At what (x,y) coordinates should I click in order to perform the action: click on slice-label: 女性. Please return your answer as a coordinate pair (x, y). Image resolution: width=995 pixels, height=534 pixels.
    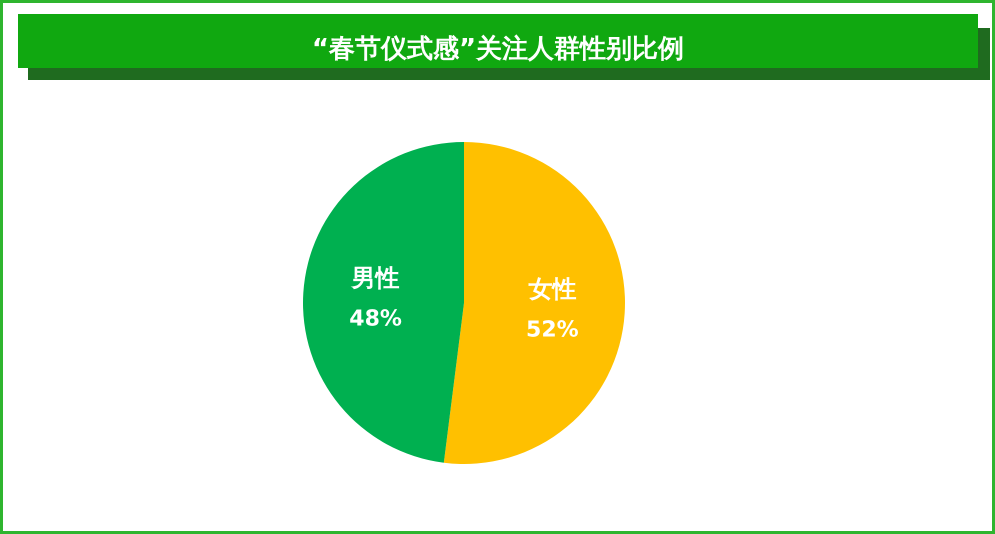
    Looking at the image, I should click on (551, 289).